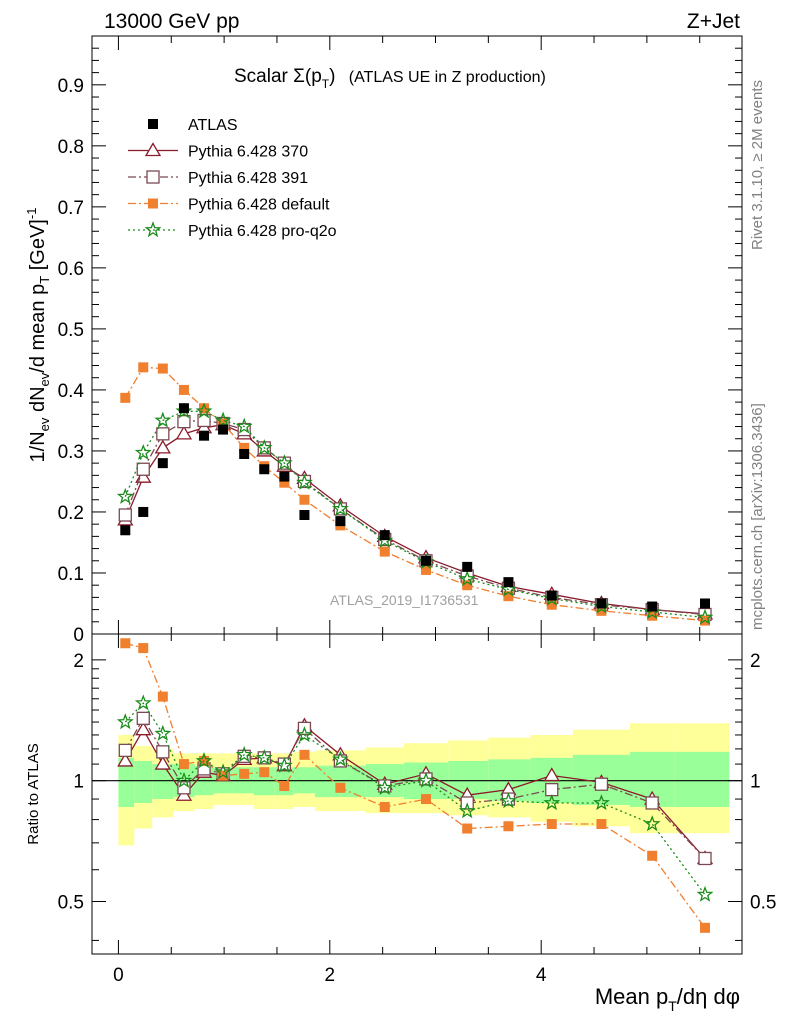 This screenshot has height=1024, width=786. I want to click on legend-pythia-6-428-pro-q2o-marker, so click(153, 229).